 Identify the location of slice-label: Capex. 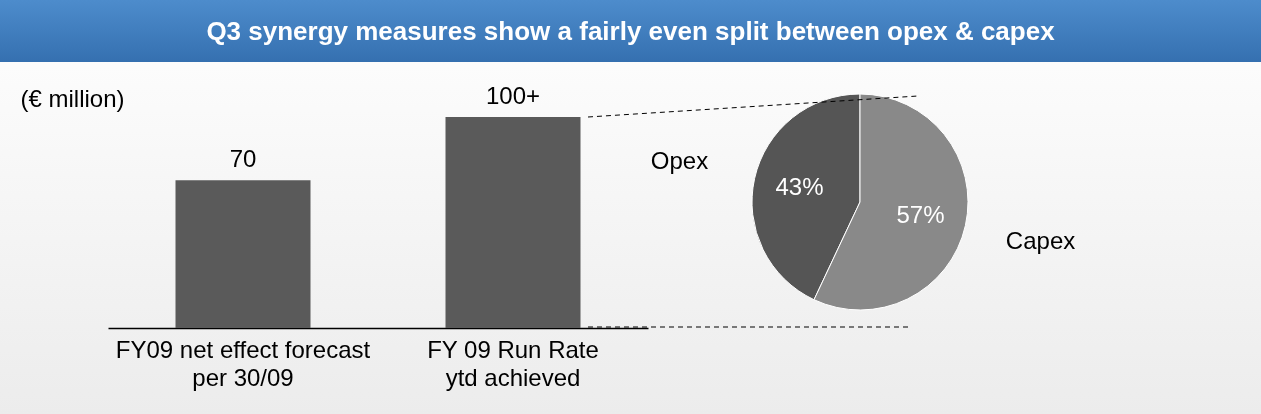
(1040, 241).